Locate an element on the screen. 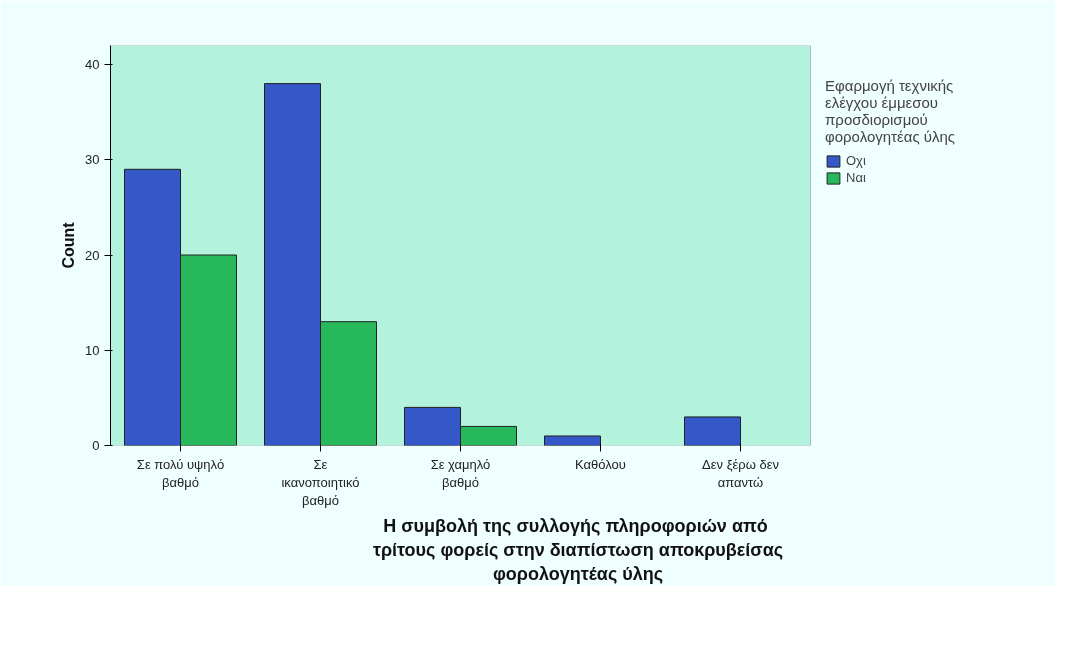  y-tick-label: 10 is located at coordinates (92, 350).